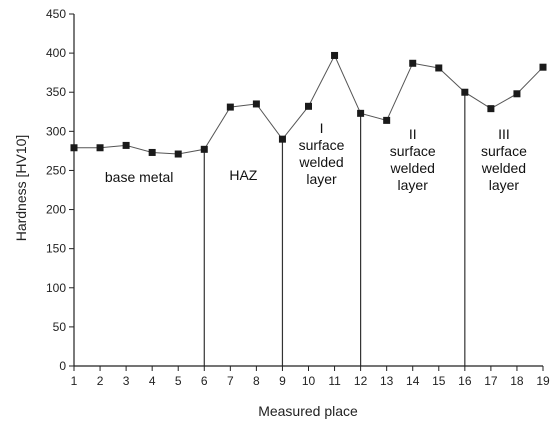 The height and width of the screenshot is (423, 552). Describe the element at coordinates (21, 188) in the screenshot. I see `y-axis-title: Hardness [HV10]` at that location.